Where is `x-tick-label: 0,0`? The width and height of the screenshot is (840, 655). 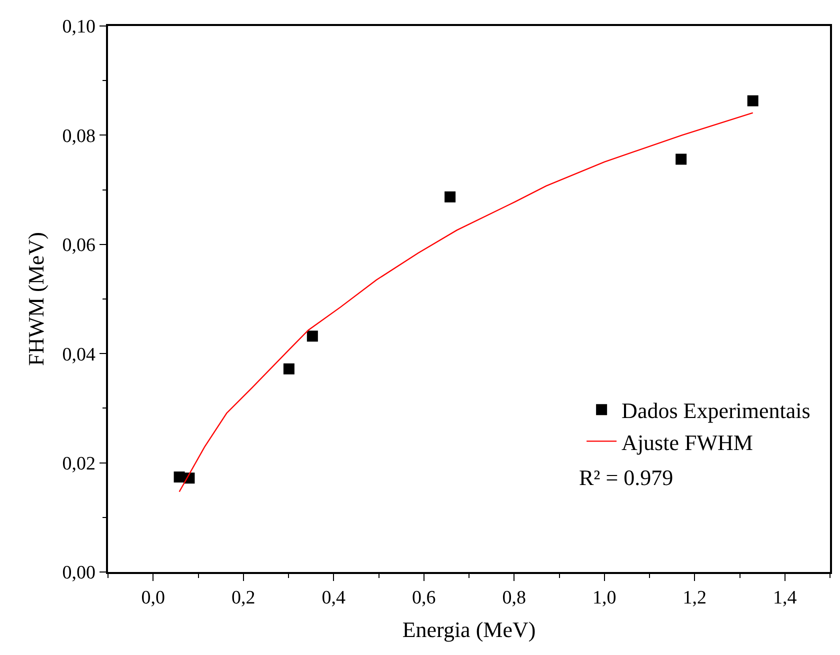 x-tick-label: 0,0 is located at coordinates (153, 598).